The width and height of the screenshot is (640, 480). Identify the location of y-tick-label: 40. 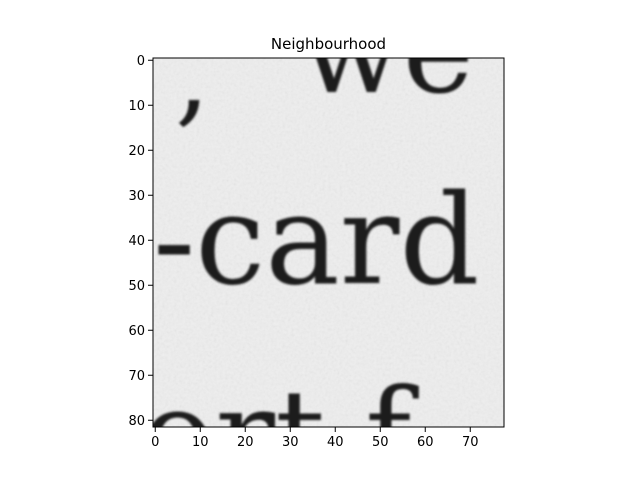
(136, 241).